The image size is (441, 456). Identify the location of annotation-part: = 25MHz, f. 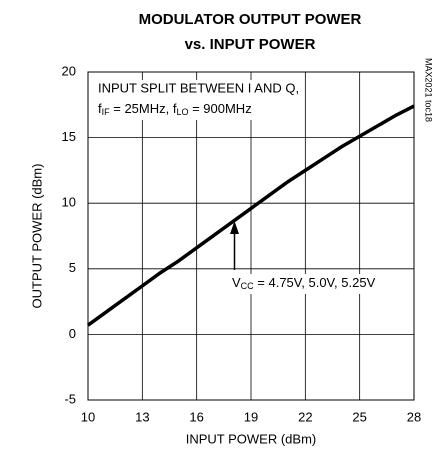
(143, 108).